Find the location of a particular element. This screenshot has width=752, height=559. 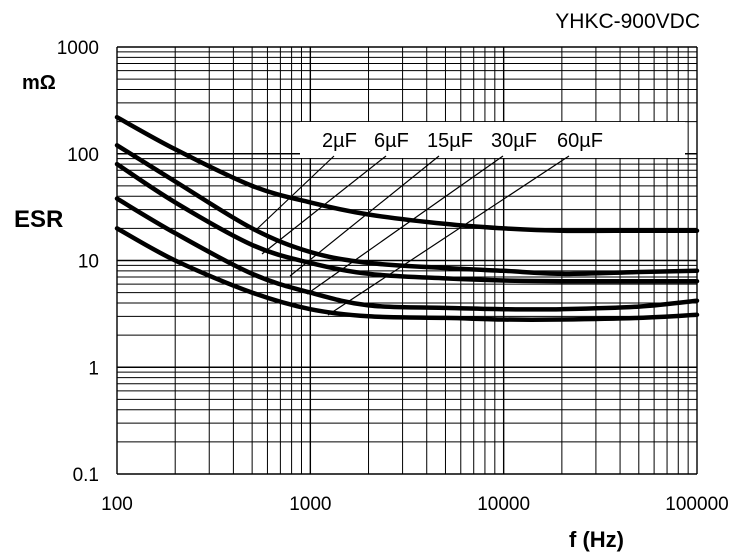

y-axis-label: ESR is located at coordinates (39, 219).